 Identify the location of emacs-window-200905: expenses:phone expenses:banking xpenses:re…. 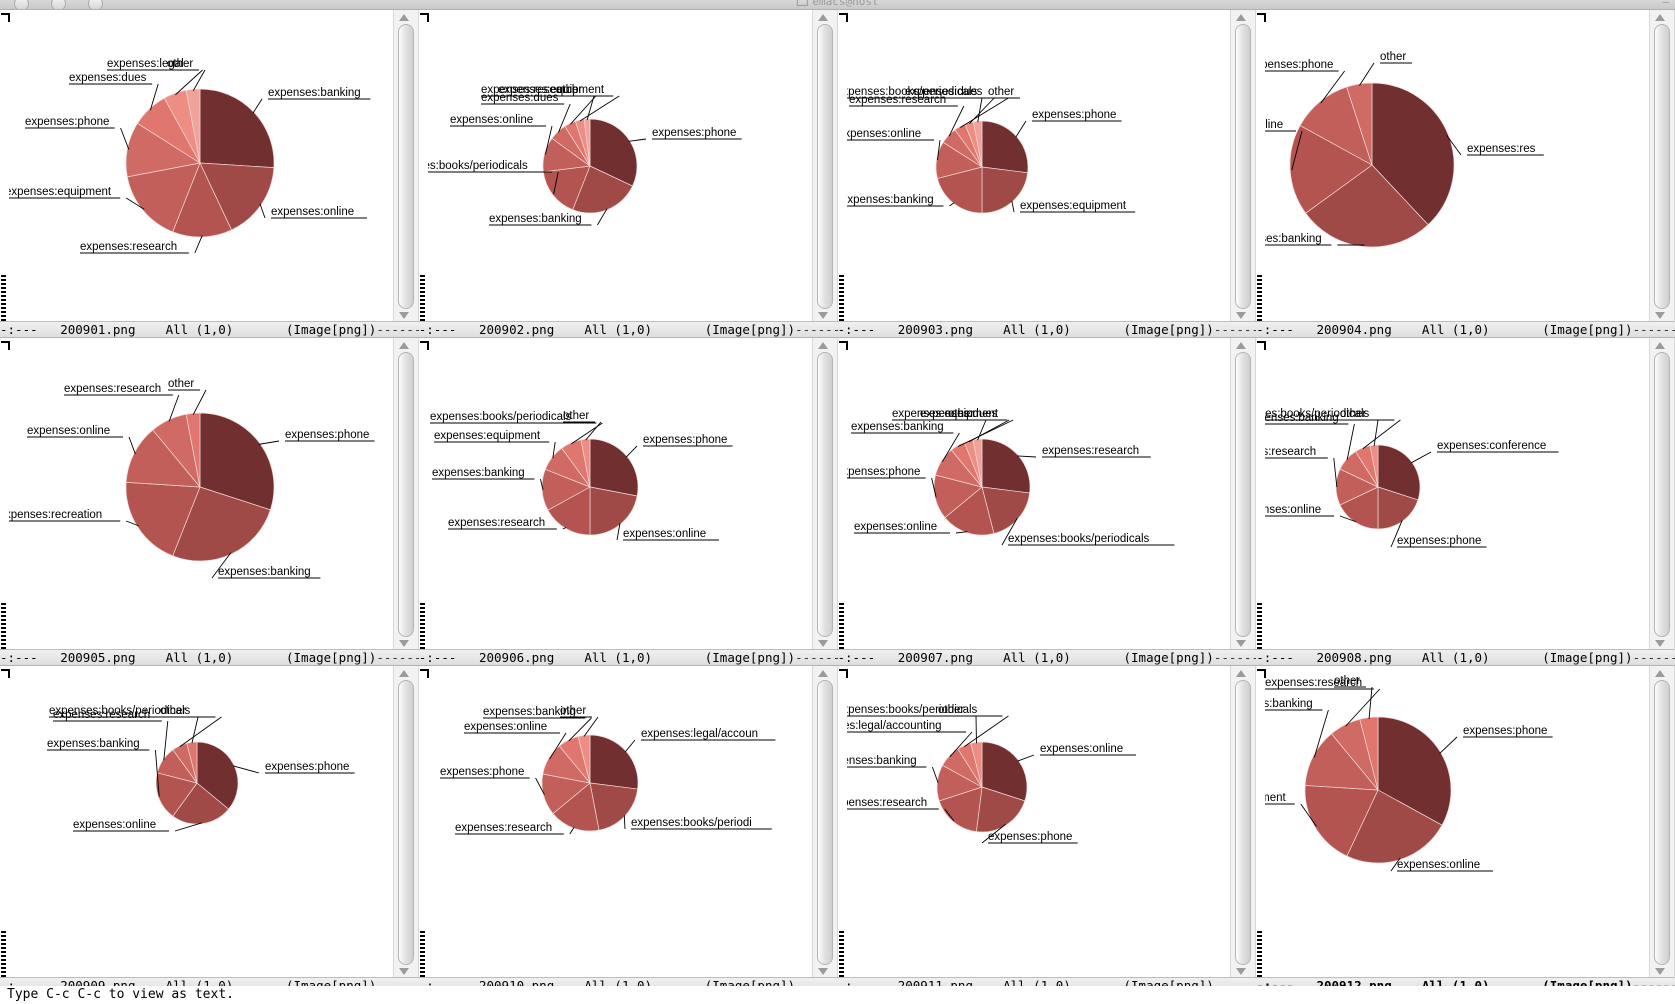
(209, 502).